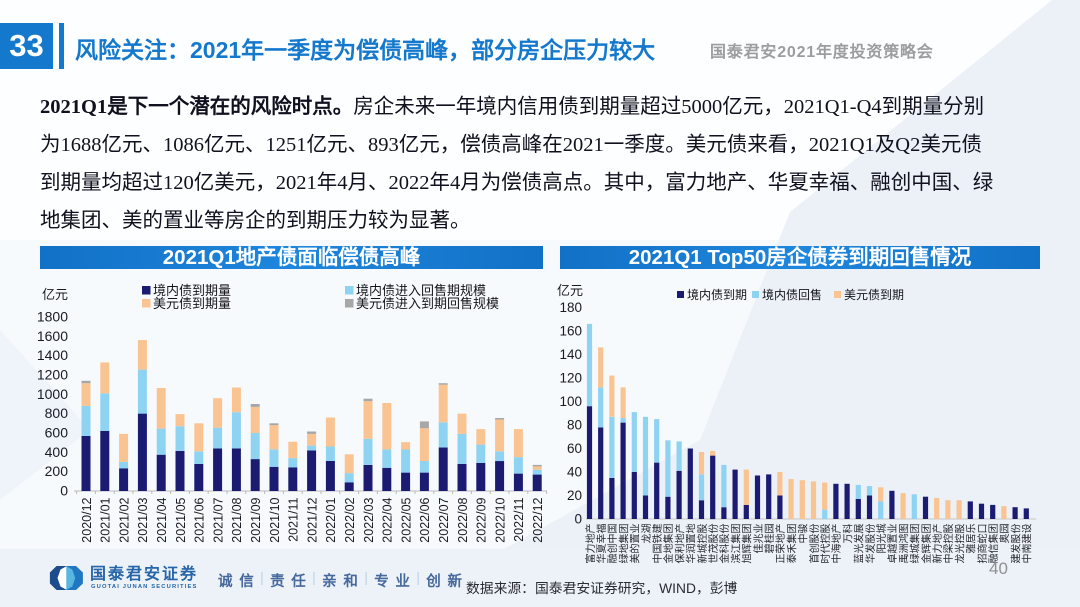 Image resolution: width=1080 pixels, height=607 pixels. Describe the element at coordinates (971, 539) in the screenshot. I see `svg-text: 雅居乐` at that location.